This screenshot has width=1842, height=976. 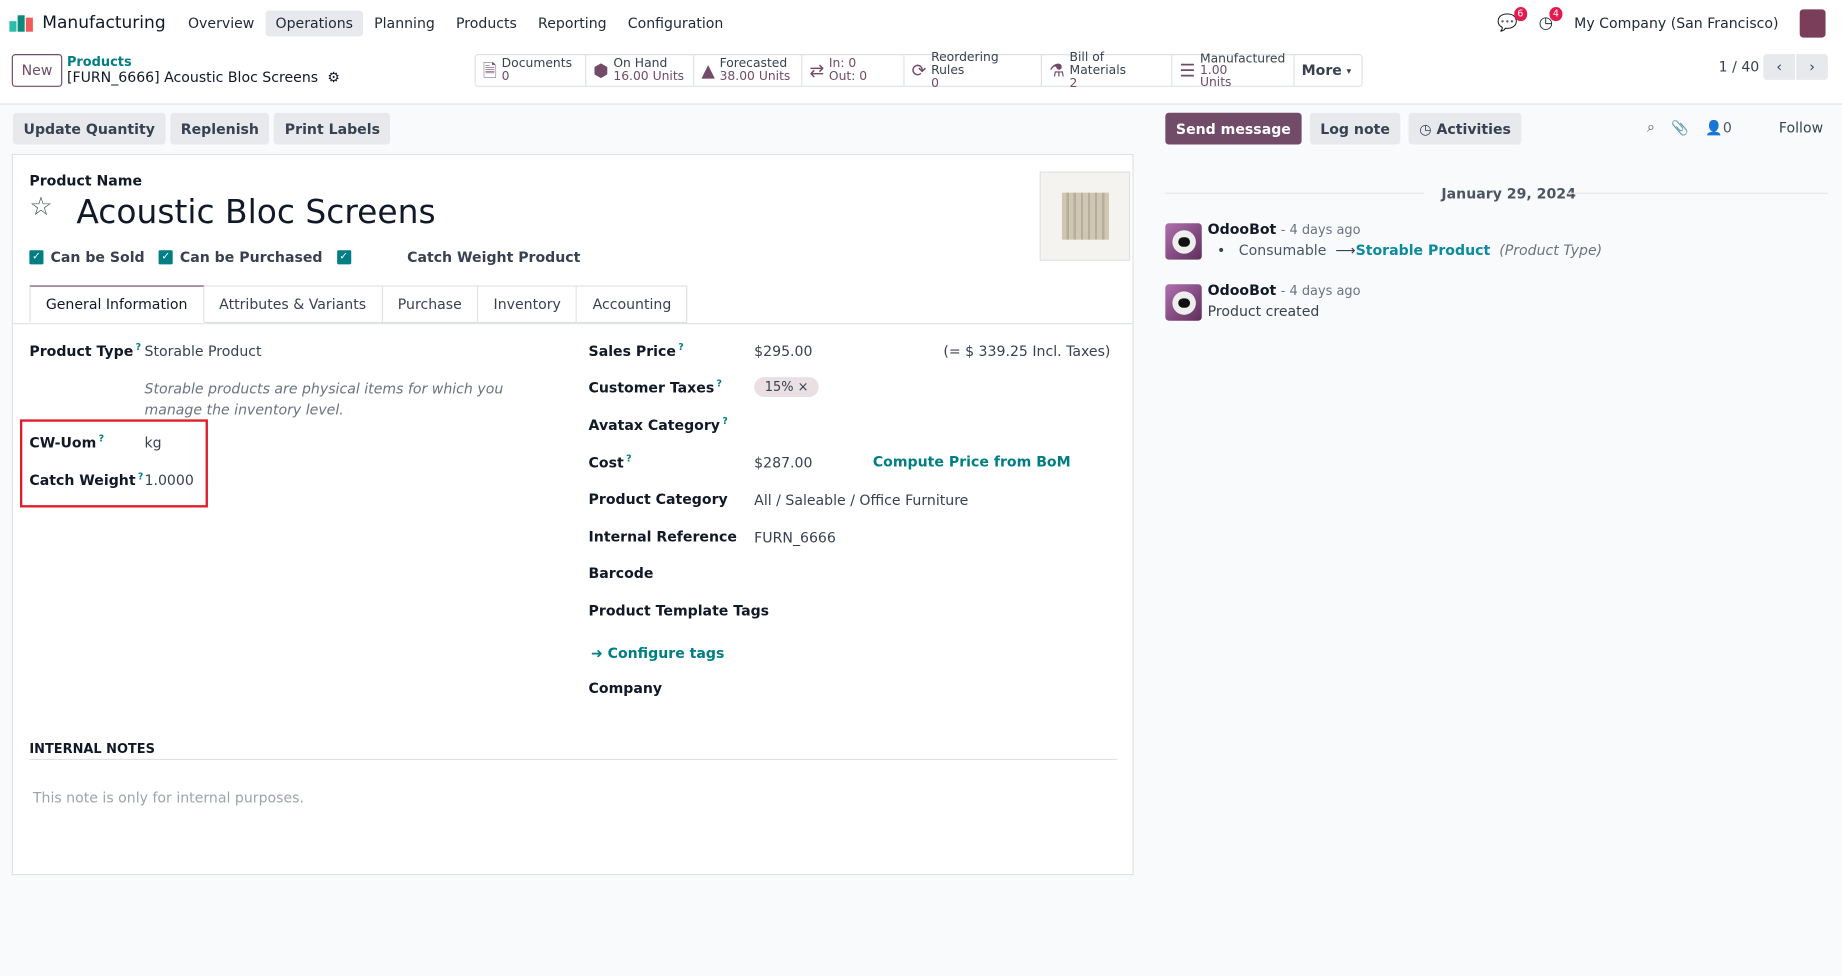 What do you see at coordinates (1233, 69) in the screenshot?
I see `manufactured-button: ☰ Manufactured 1.00 Units` at bounding box center [1233, 69].